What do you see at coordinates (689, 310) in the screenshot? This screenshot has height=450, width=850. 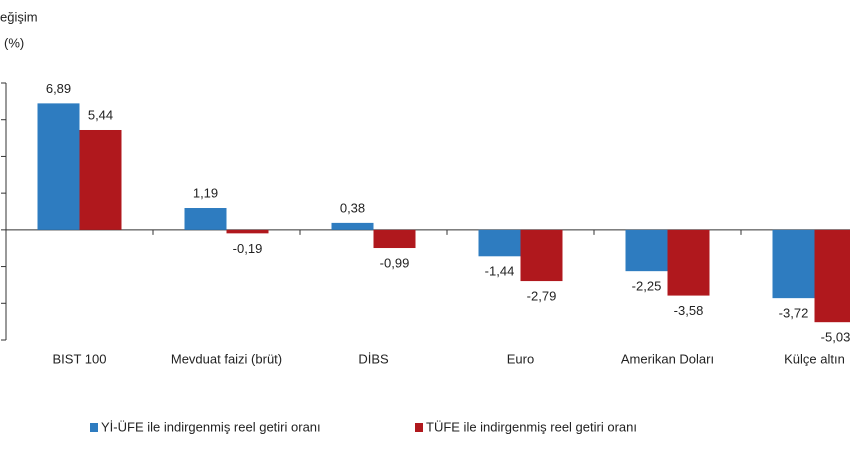 I see `value-label: -3,58` at bounding box center [689, 310].